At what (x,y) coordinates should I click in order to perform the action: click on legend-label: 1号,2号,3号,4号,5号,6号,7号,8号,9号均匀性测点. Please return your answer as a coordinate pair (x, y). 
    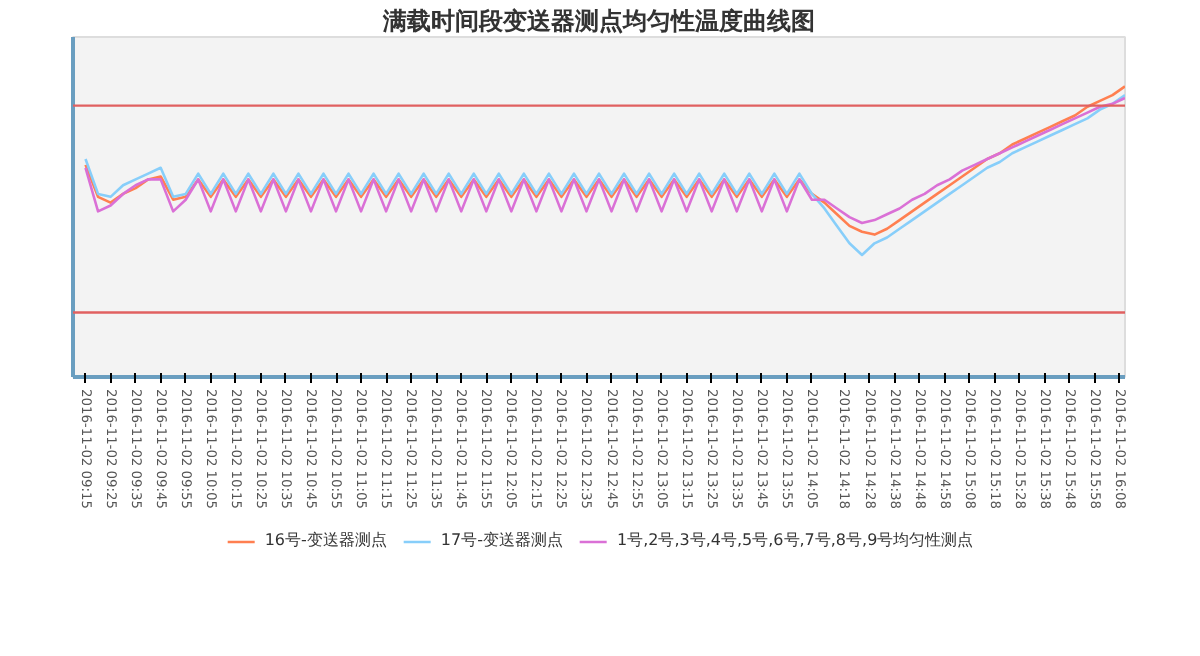
    Looking at the image, I should click on (795, 540).